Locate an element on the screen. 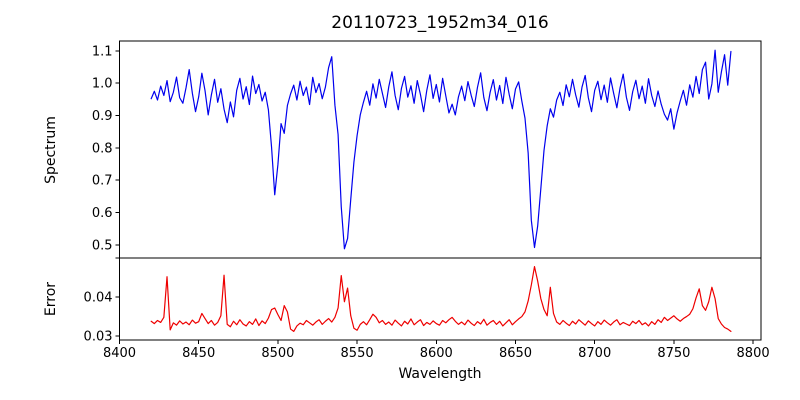  error-line is located at coordinates (441, 299).